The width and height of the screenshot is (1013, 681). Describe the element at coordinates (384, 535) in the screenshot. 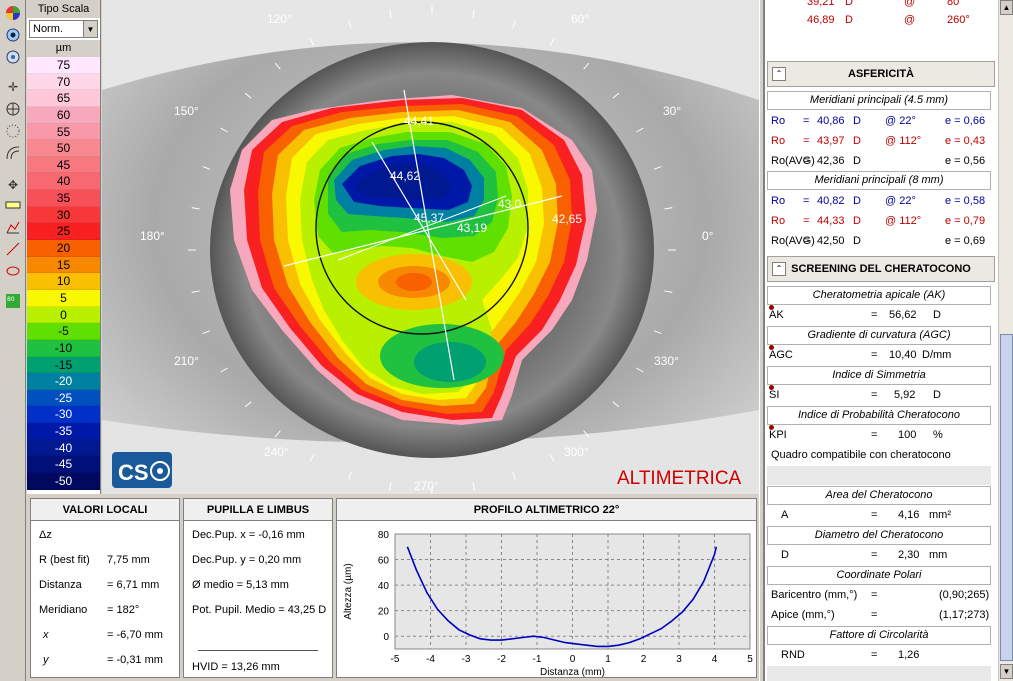

I see `y-tick-label: 80` at that location.